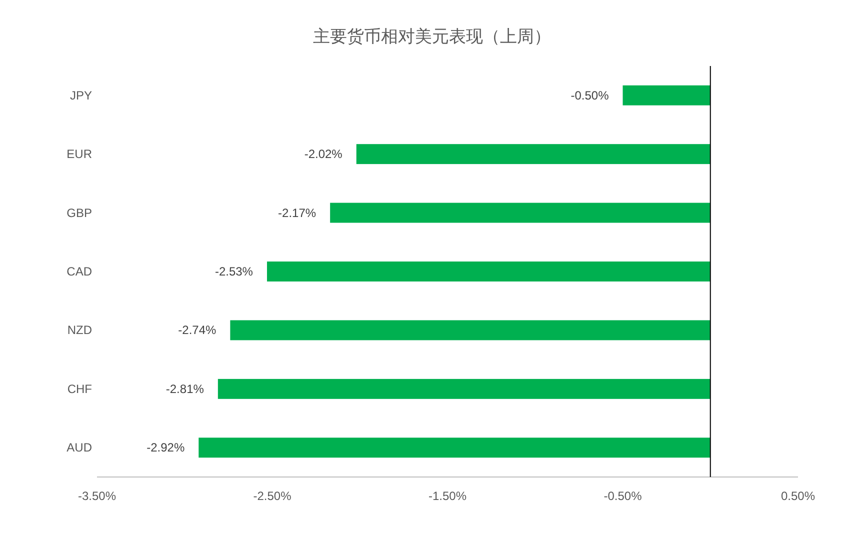 This screenshot has width=864, height=539. What do you see at coordinates (79, 154) in the screenshot?
I see `y-tick-label: EUR` at bounding box center [79, 154].